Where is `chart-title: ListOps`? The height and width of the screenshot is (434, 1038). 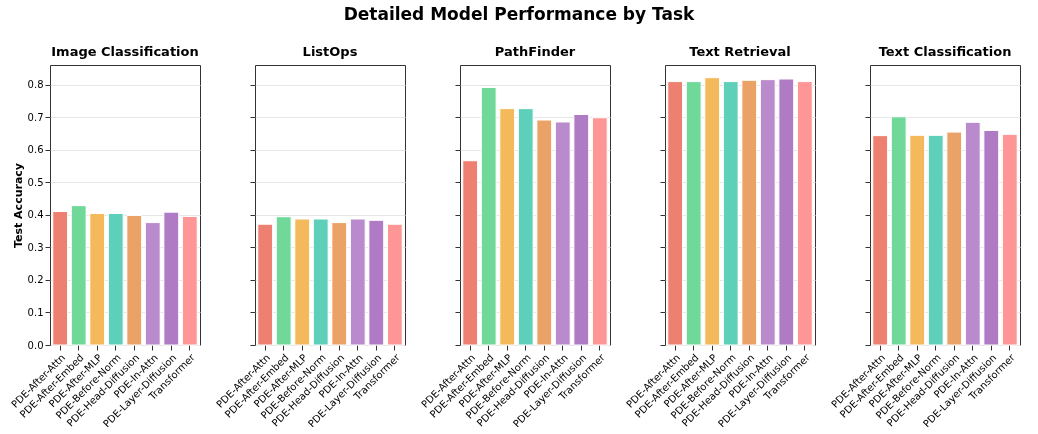 chart-title: ListOps is located at coordinates (330, 51).